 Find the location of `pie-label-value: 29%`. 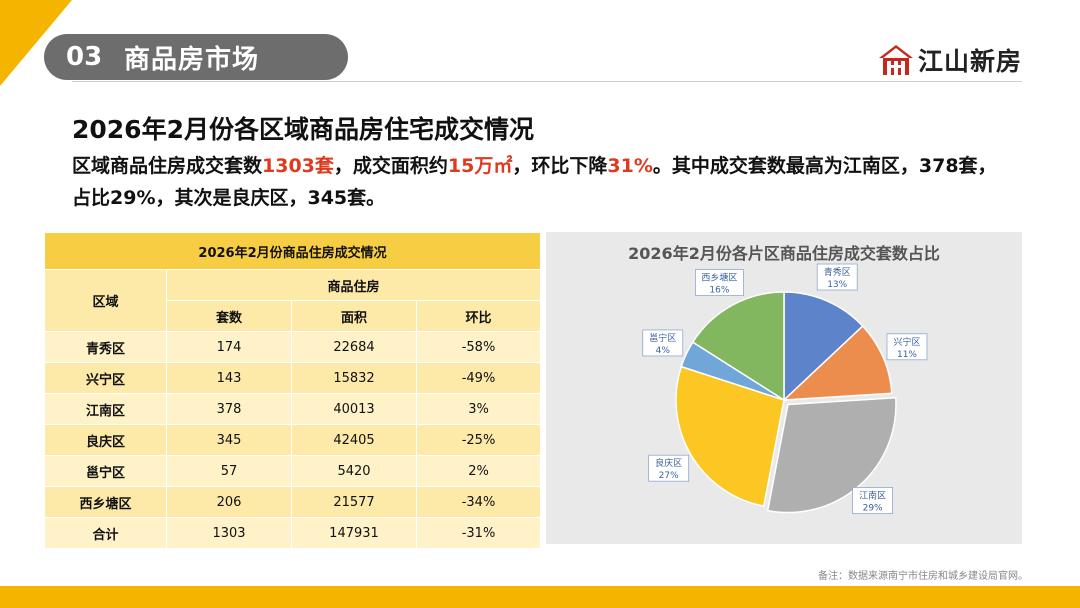

pie-label-value: 29% is located at coordinates (873, 509).